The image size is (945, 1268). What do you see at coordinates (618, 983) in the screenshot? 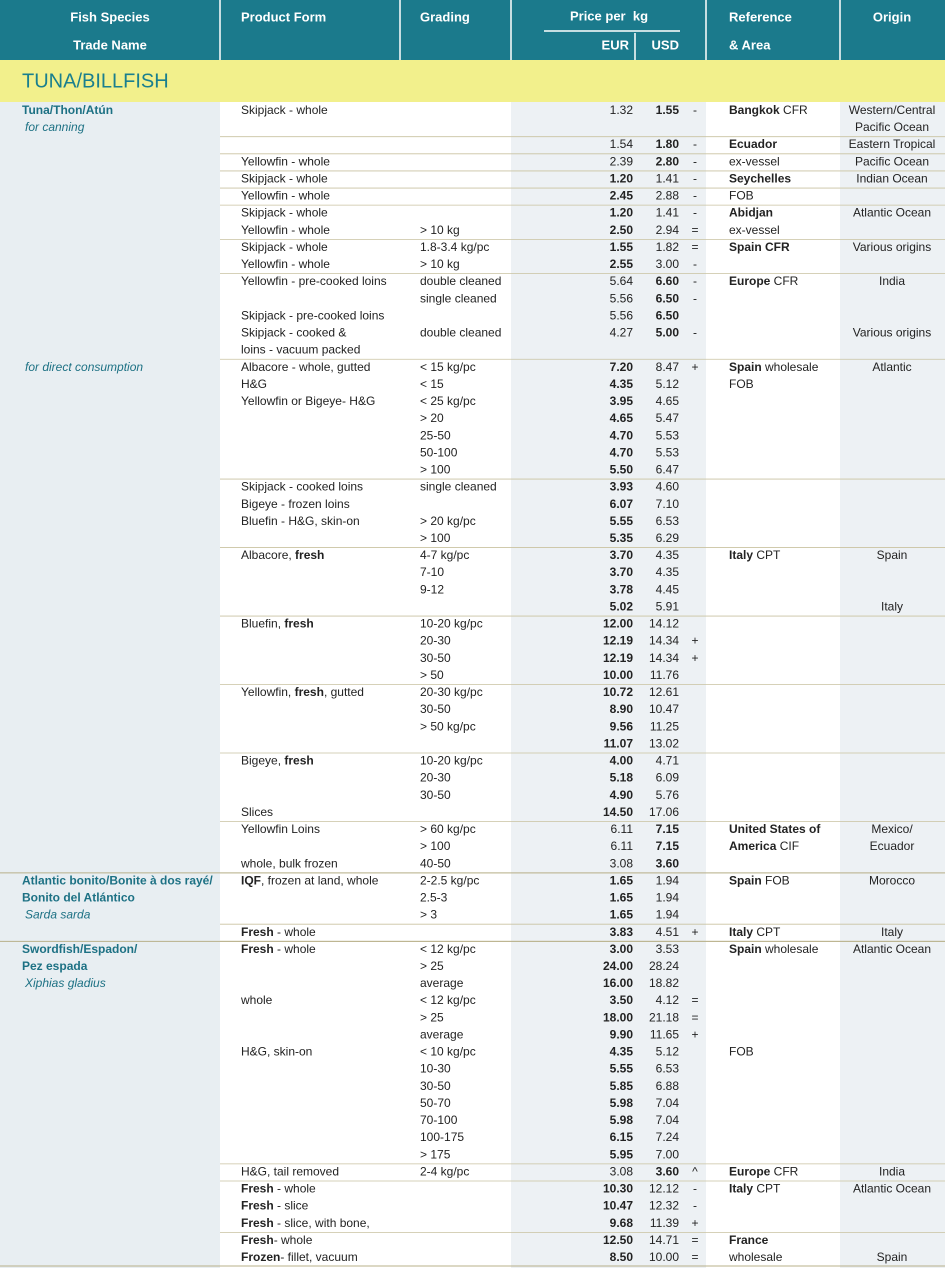
I see `cell-text: 16.00` at bounding box center [618, 983].